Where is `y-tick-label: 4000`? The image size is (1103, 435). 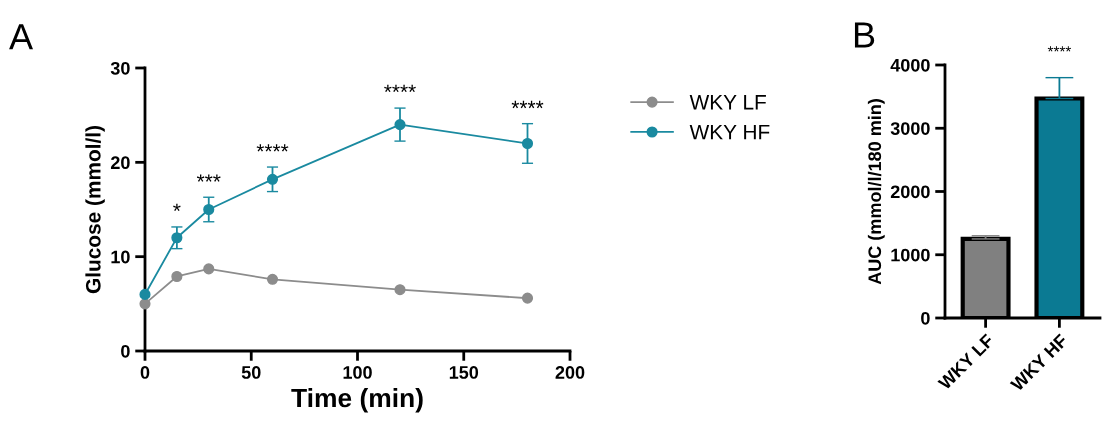
y-tick-label: 4000 is located at coordinates (910, 65).